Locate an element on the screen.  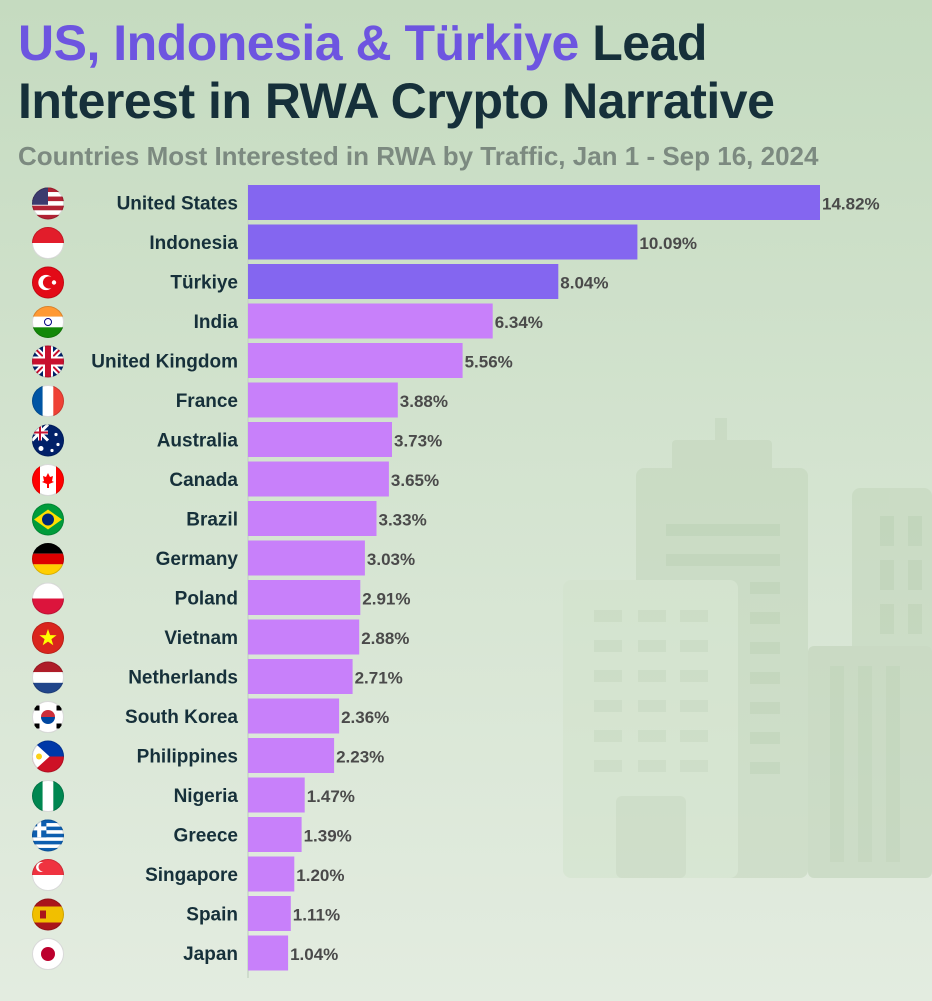
category-label: United Kingdom is located at coordinates (164, 362).